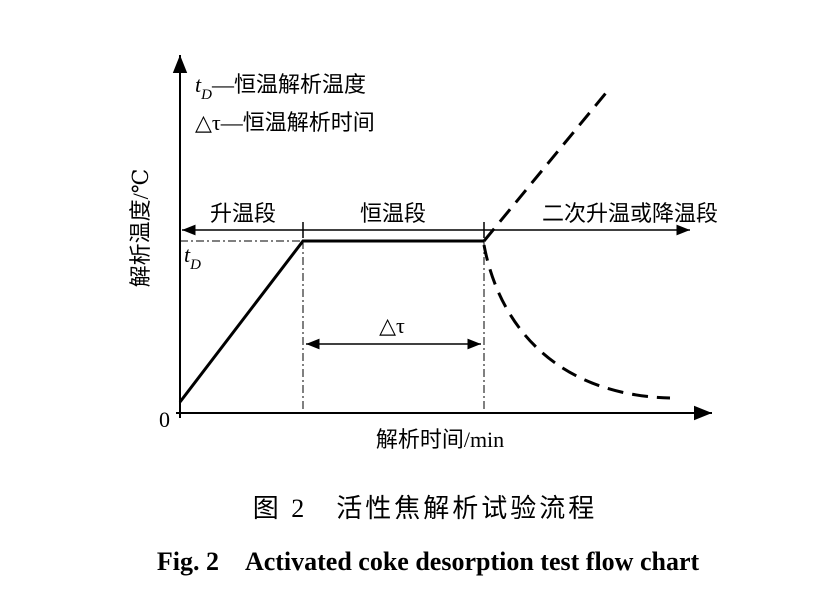 This screenshot has height=614, width=817. Describe the element at coordinates (198, 84) in the screenshot. I see `legend-symbol: t` at that location.